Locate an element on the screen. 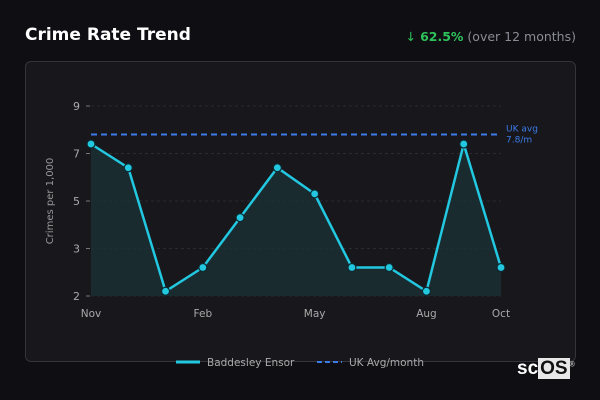  x-tick-label: Oct is located at coordinates (501, 314).